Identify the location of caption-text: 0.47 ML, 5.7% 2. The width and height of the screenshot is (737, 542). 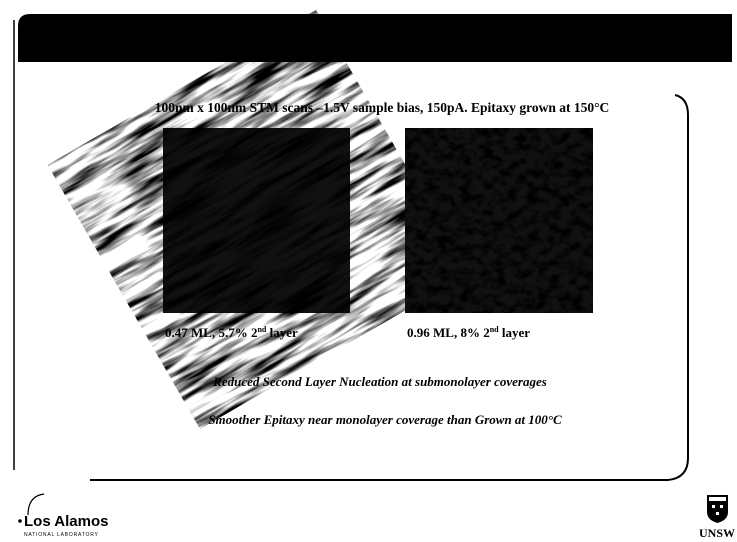
(211, 332).